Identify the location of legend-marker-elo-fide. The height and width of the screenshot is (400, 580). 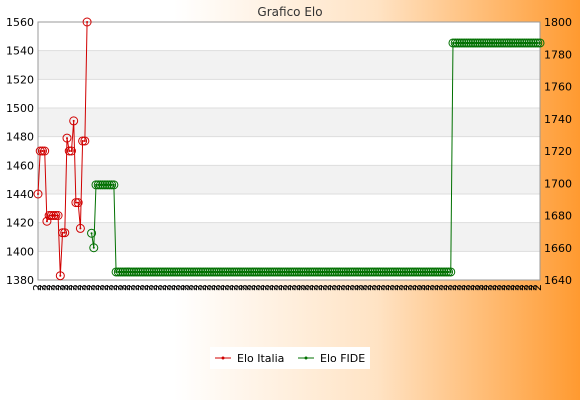
(306, 358).